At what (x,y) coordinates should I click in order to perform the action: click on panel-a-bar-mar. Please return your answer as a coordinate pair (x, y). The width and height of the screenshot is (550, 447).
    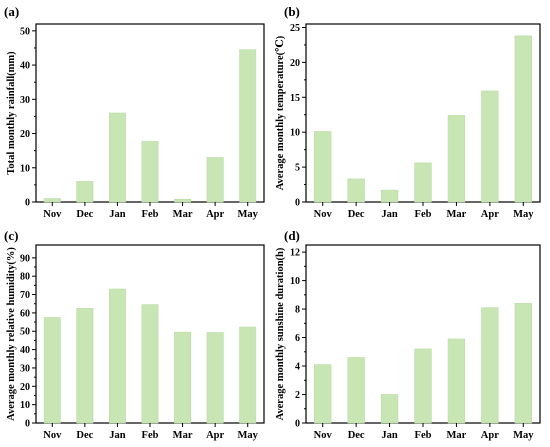
    Looking at the image, I should click on (183, 200).